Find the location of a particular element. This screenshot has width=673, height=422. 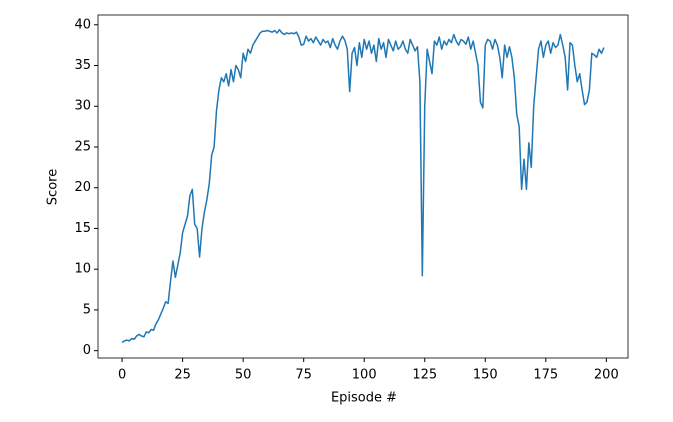

x-tick-label: 50 is located at coordinates (243, 375).